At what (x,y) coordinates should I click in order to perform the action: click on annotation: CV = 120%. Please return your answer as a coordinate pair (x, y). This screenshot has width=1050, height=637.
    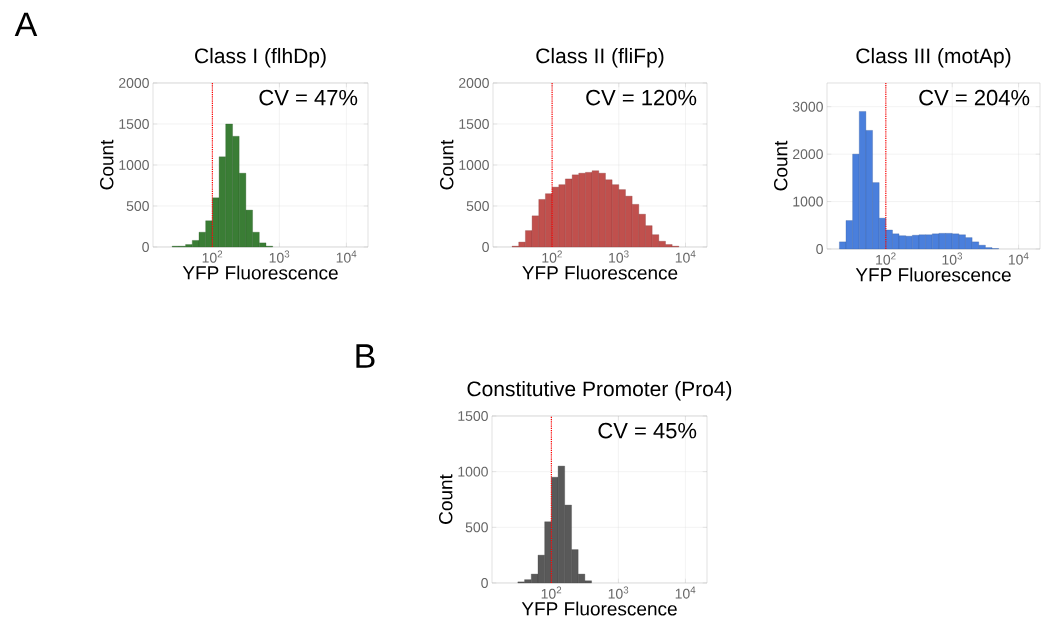
    Looking at the image, I should click on (641, 97).